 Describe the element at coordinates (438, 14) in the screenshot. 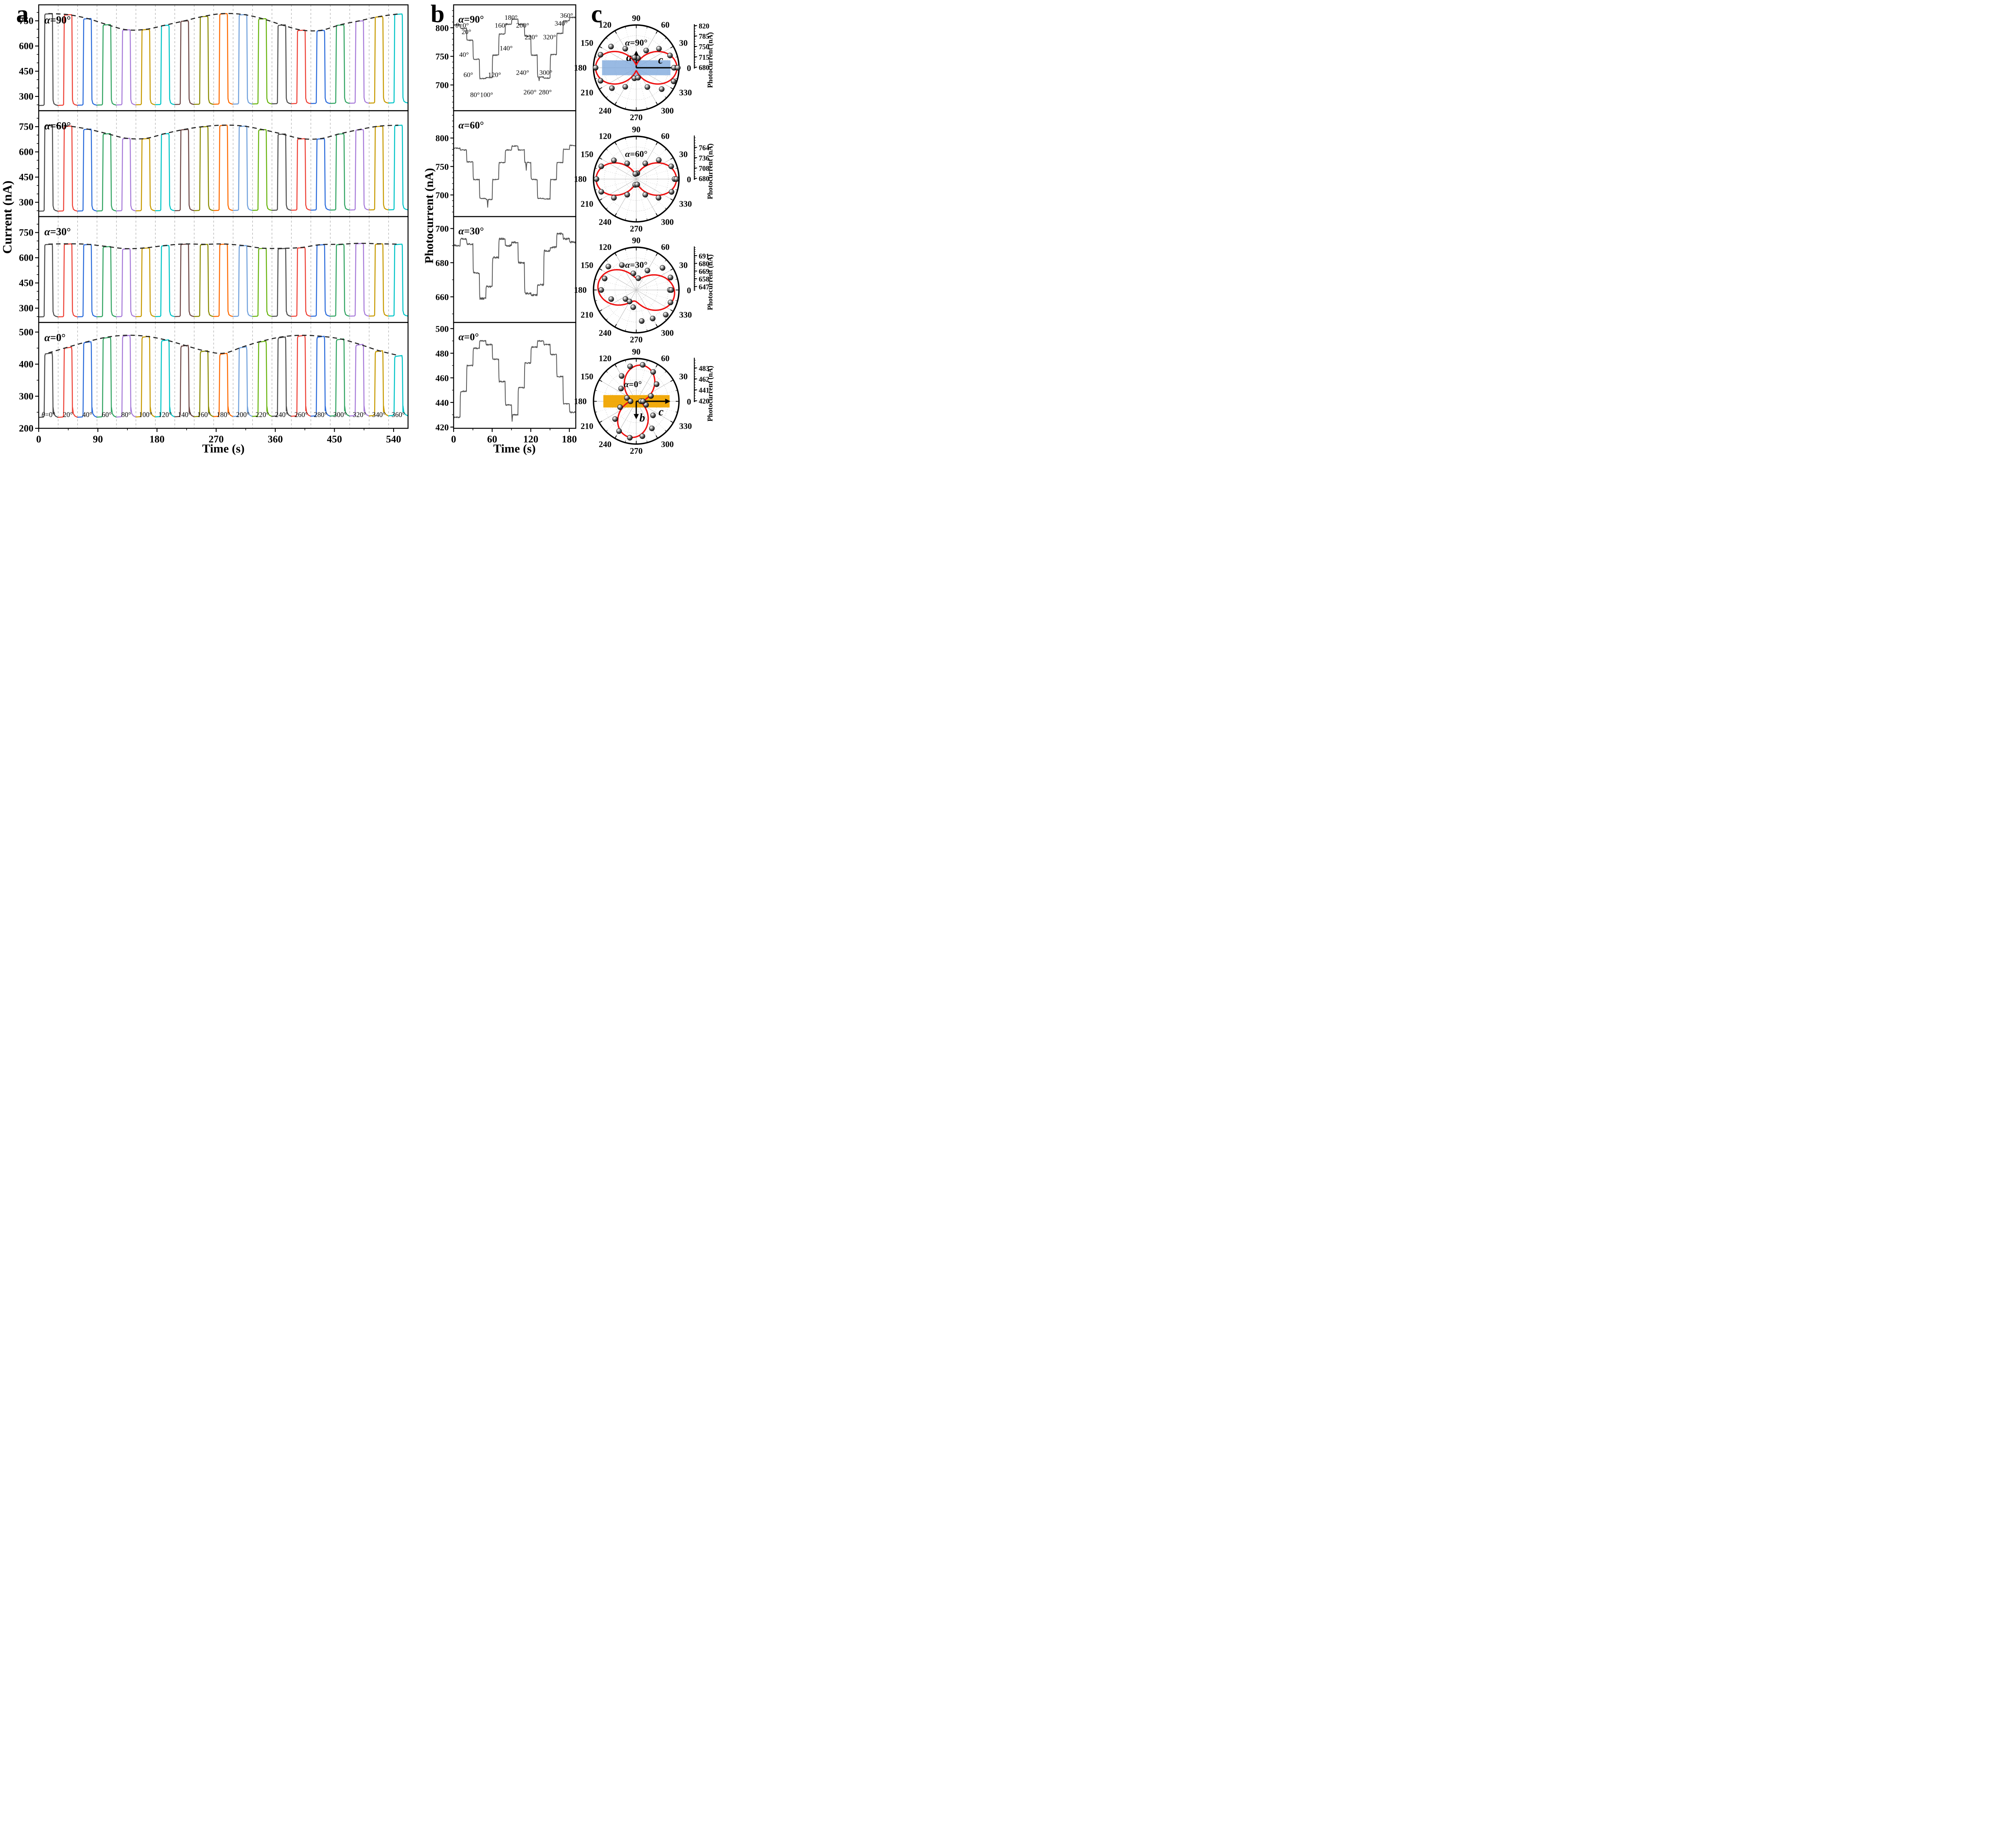

I see `panel-b-letter: b` at that location.